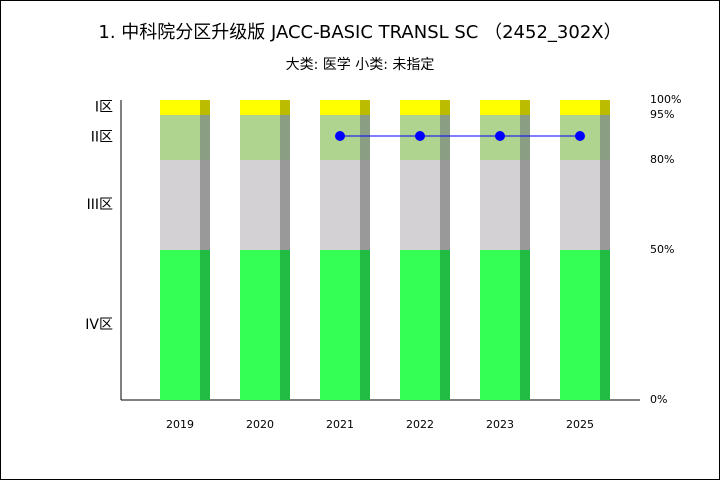 This screenshot has height=480, width=720. Describe the element at coordinates (662, 159) in the screenshot. I see `y-tick-label: 80%` at that location.